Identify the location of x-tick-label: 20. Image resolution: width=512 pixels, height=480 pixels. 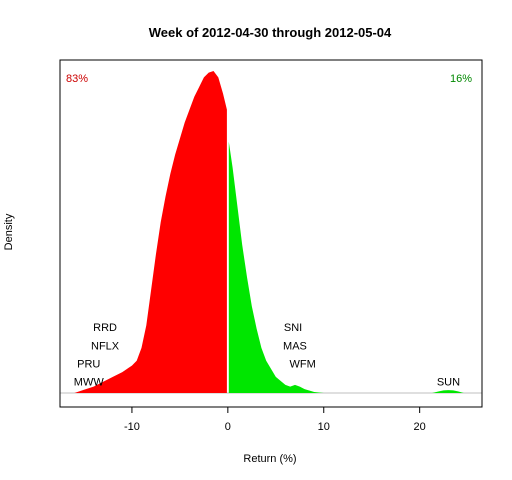
(420, 427).